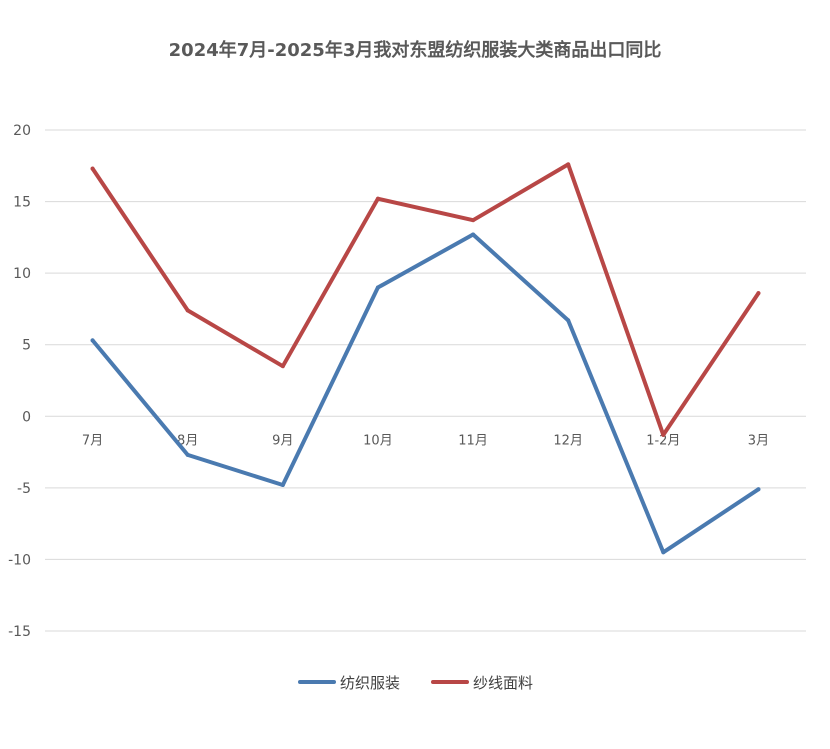 This screenshot has width=830, height=749. What do you see at coordinates (22, 203) in the screenshot?
I see `y-tick-label: 15` at bounding box center [22, 203].